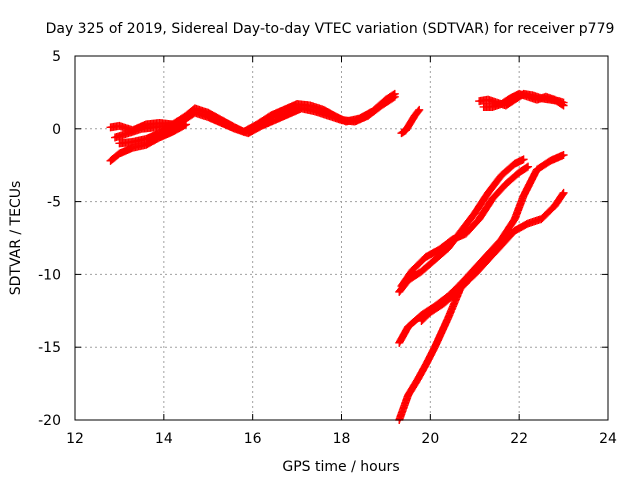  What do you see at coordinates (54, 203) in the screenshot?
I see `y-tick-label: -5` at bounding box center [54, 203].